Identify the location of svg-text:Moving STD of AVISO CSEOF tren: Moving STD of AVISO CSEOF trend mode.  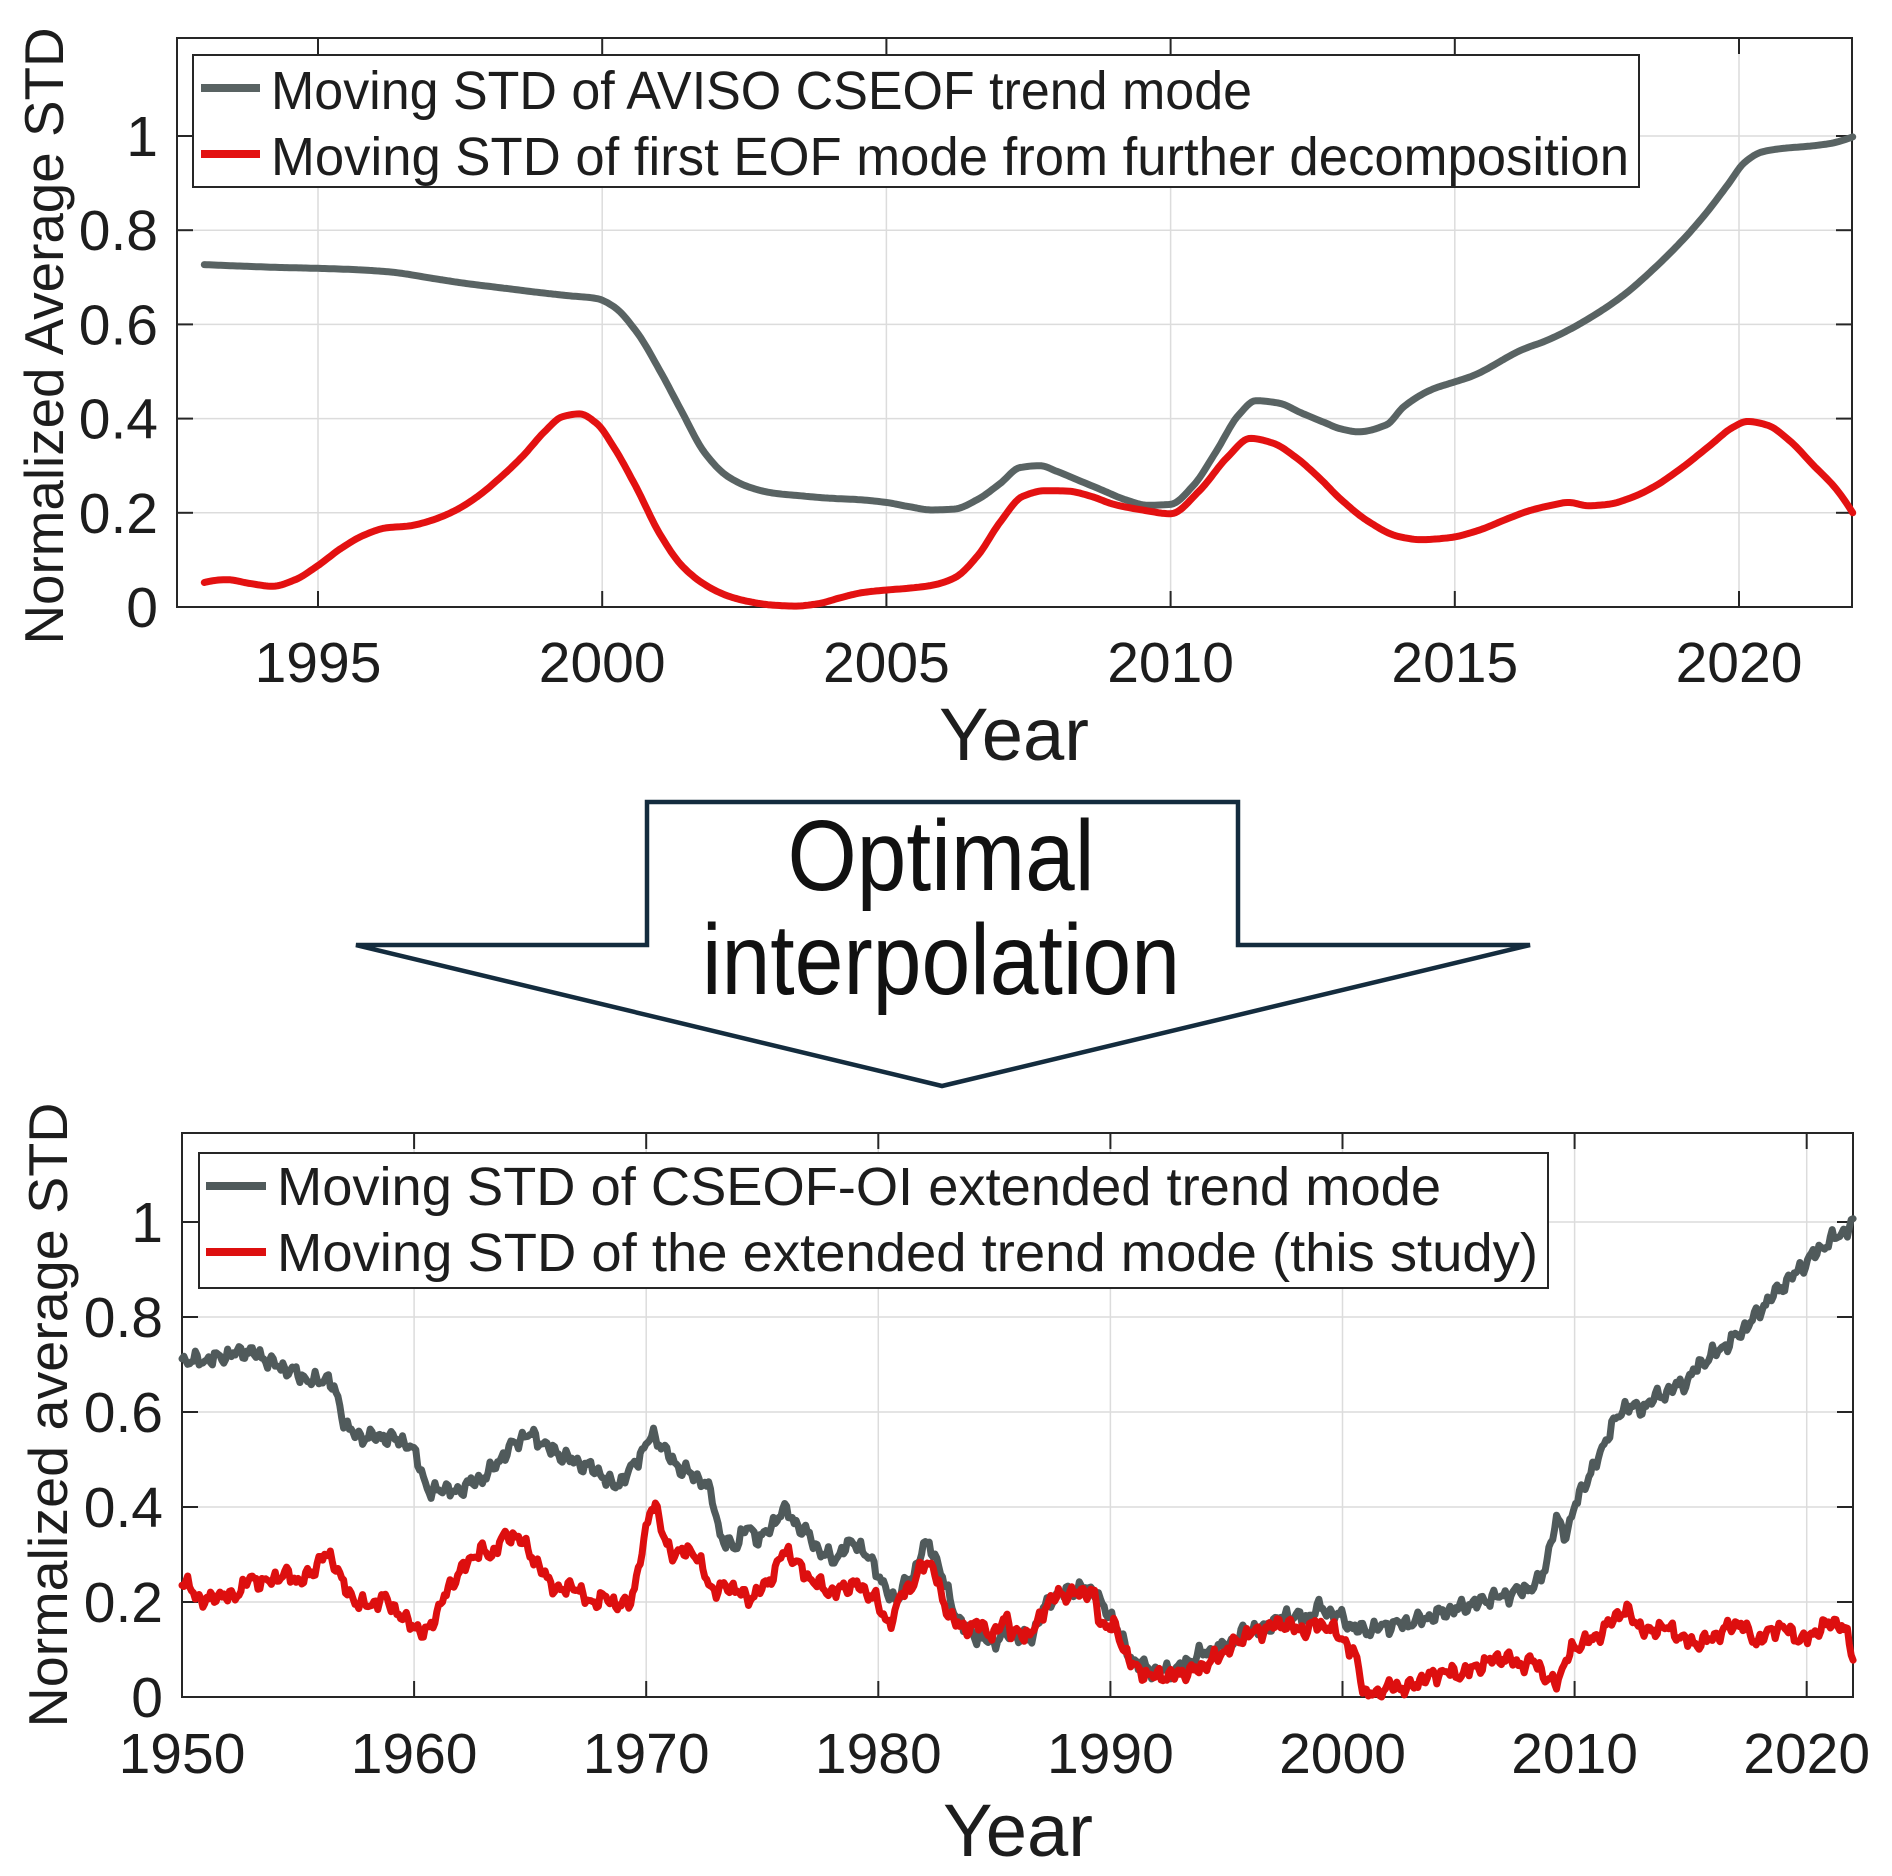
(761, 91).